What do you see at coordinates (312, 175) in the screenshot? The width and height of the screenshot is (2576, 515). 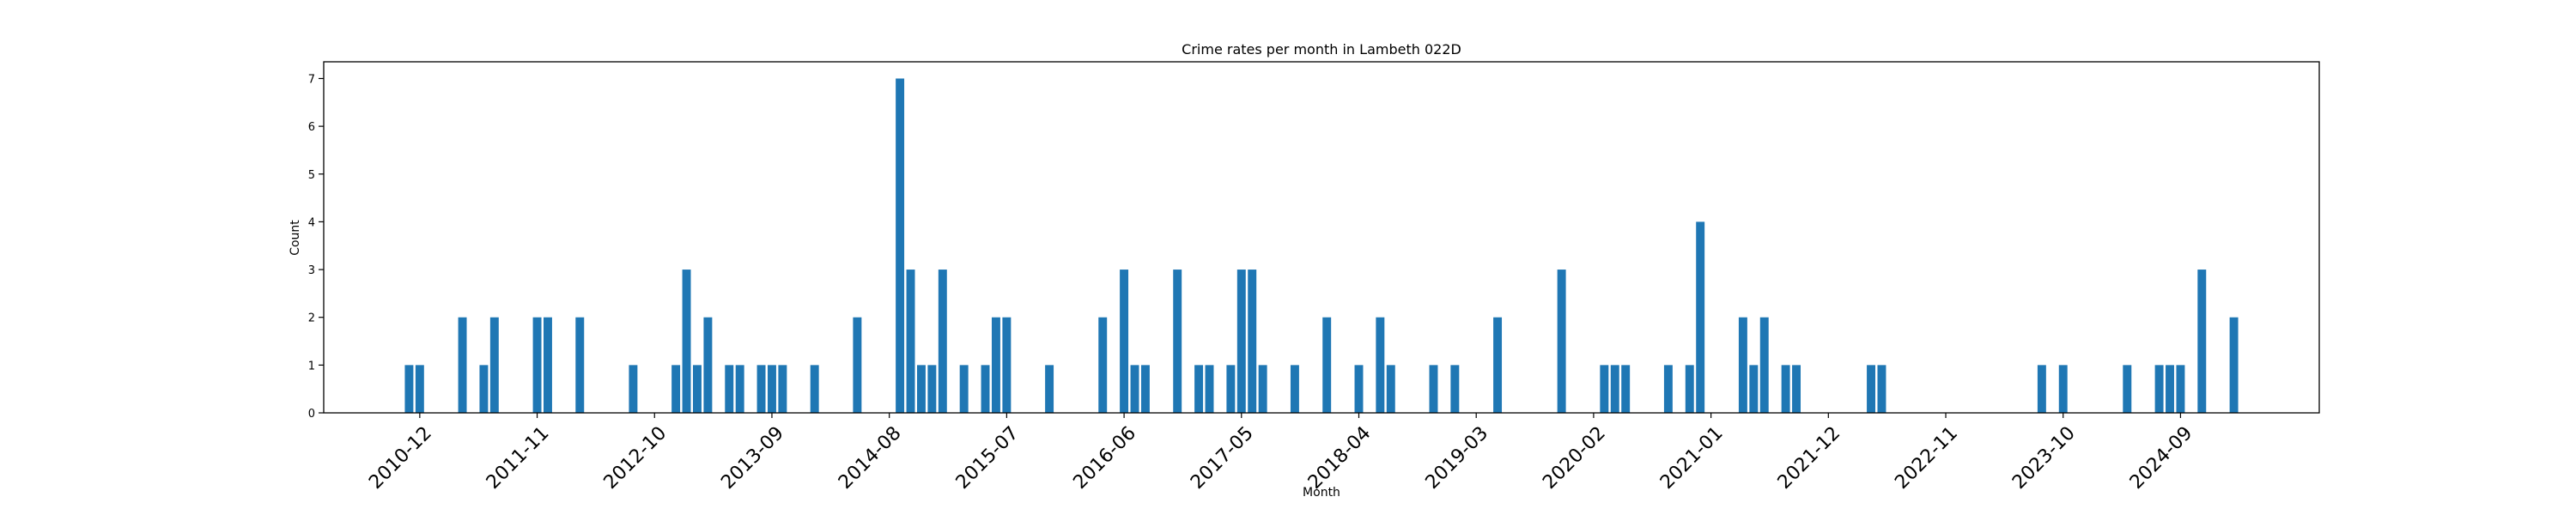 I see `y-tick-label: 5` at bounding box center [312, 175].